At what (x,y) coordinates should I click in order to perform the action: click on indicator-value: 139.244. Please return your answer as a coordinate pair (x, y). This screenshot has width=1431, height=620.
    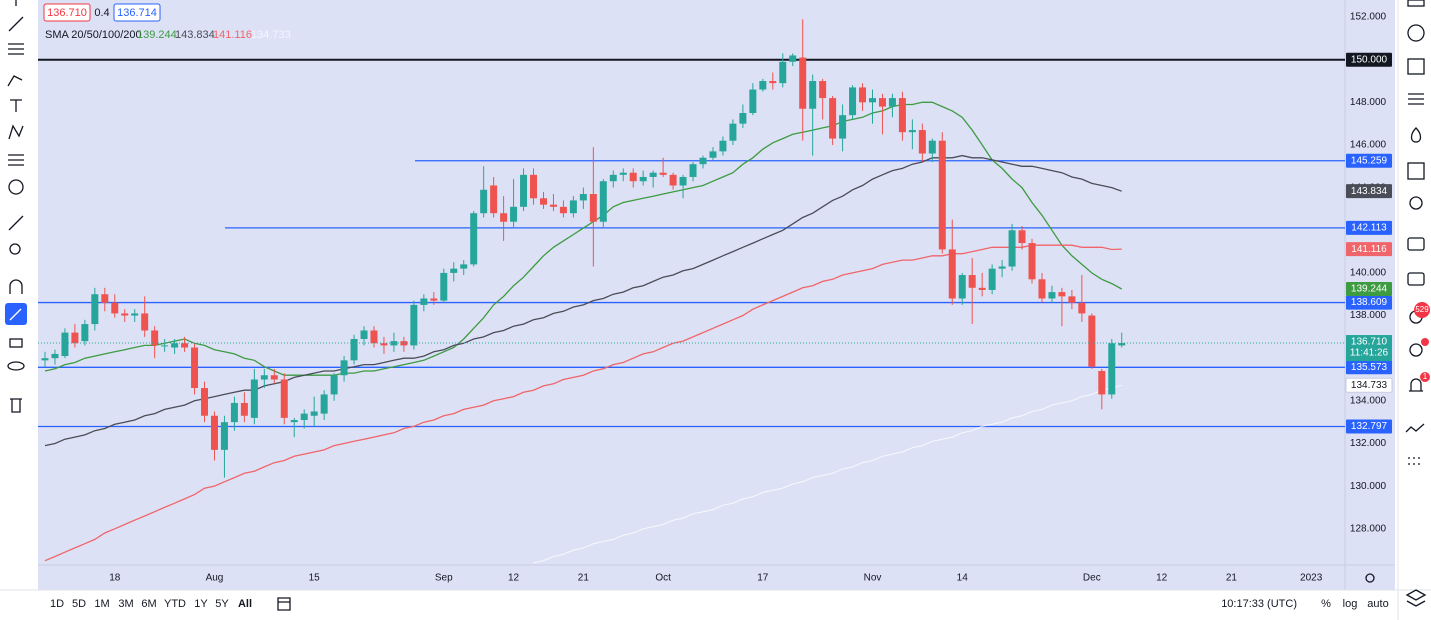
    Looking at the image, I should click on (157, 35).